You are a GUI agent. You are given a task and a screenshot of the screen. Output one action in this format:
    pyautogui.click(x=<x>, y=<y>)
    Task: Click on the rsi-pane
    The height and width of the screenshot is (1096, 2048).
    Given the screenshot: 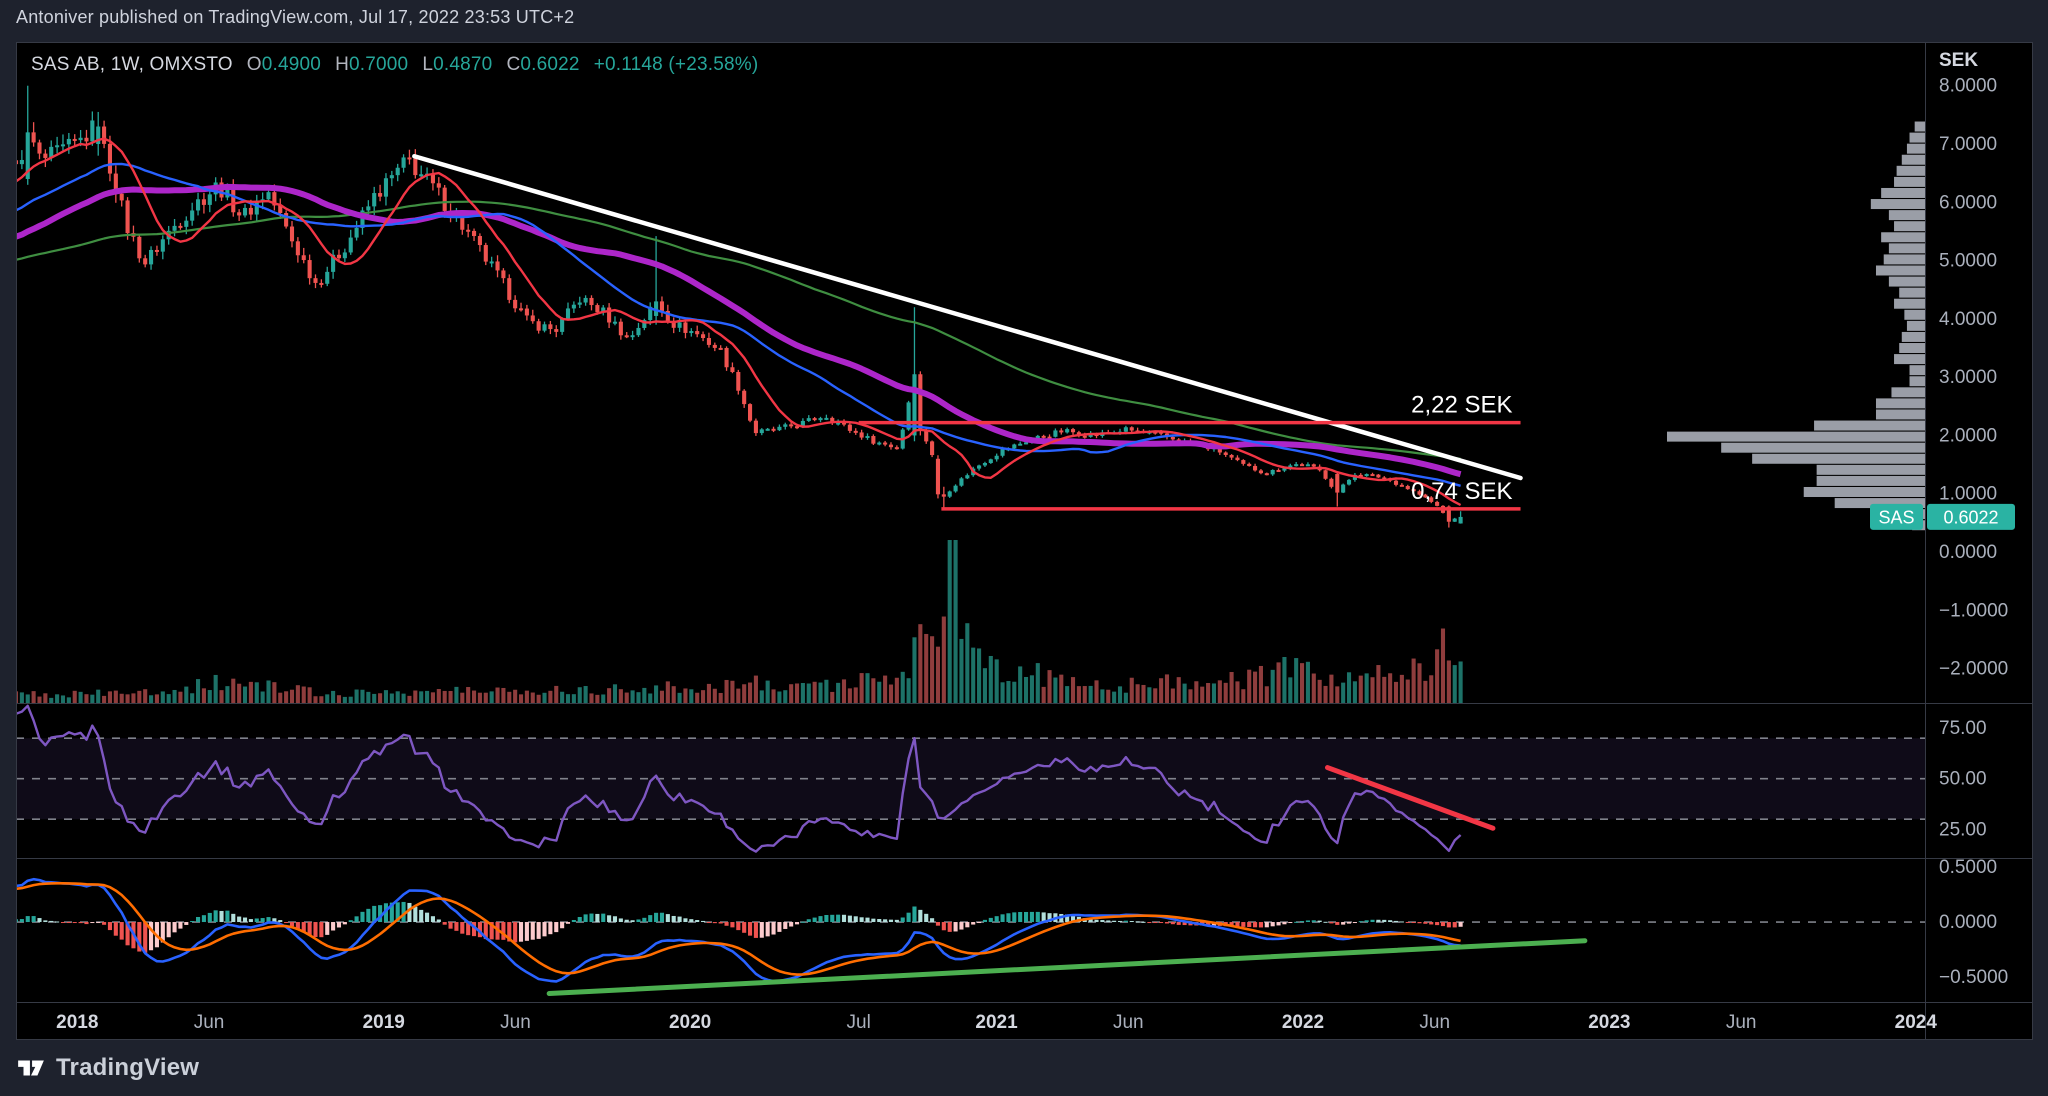 What is the action you would take?
    pyautogui.click(x=970, y=778)
    